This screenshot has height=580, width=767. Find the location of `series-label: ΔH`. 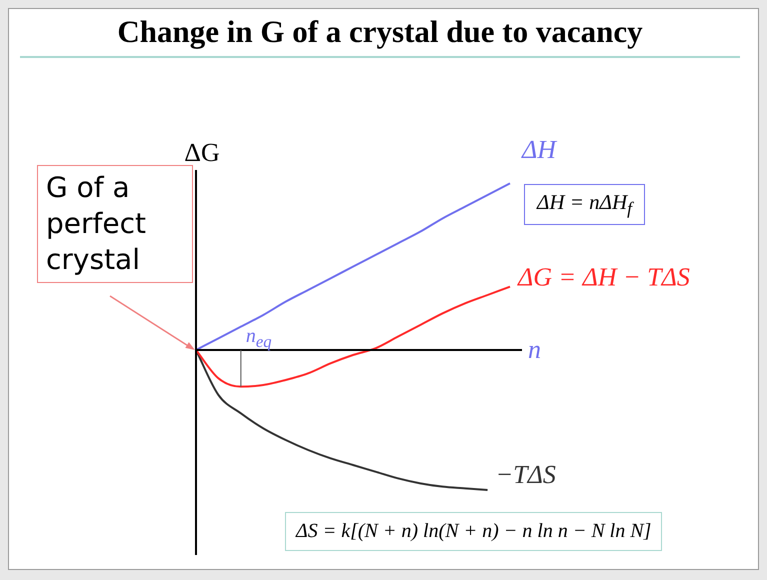

series-label: ΔH is located at coordinates (539, 149).